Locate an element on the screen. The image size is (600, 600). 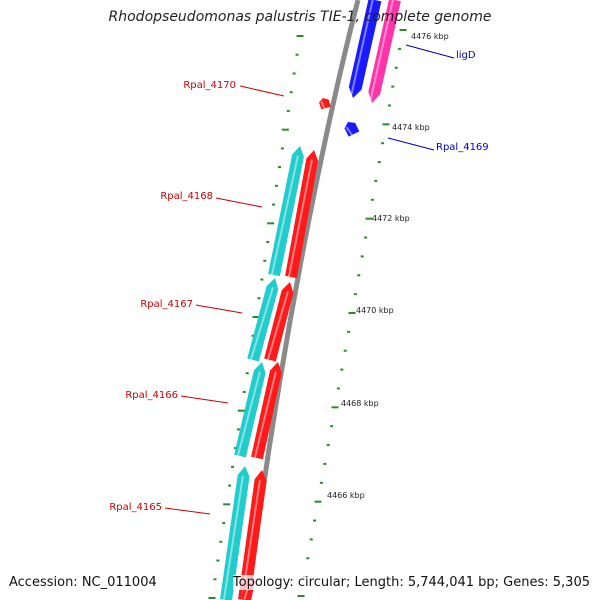
gene-label: Rpal_4167 is located at coordinates (166, 304).